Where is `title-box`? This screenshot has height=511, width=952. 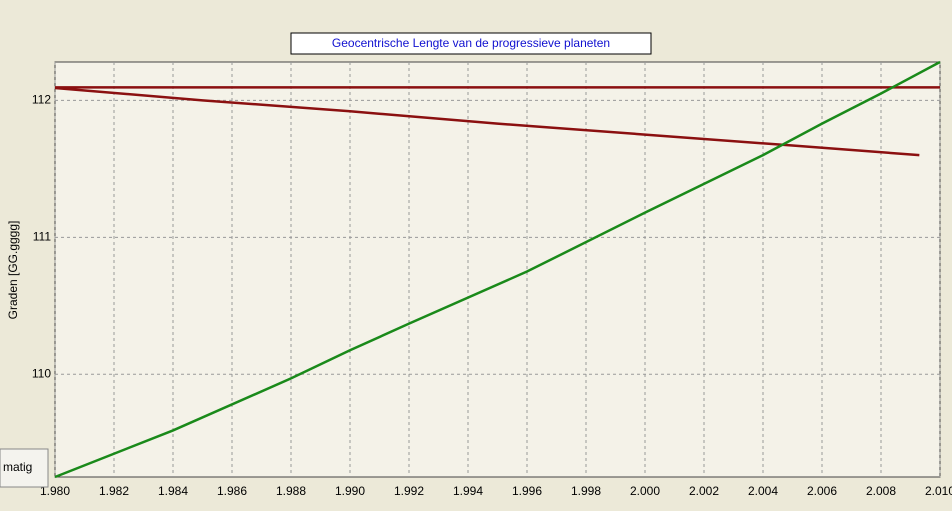
title-box is located at coordinates (471, 43).